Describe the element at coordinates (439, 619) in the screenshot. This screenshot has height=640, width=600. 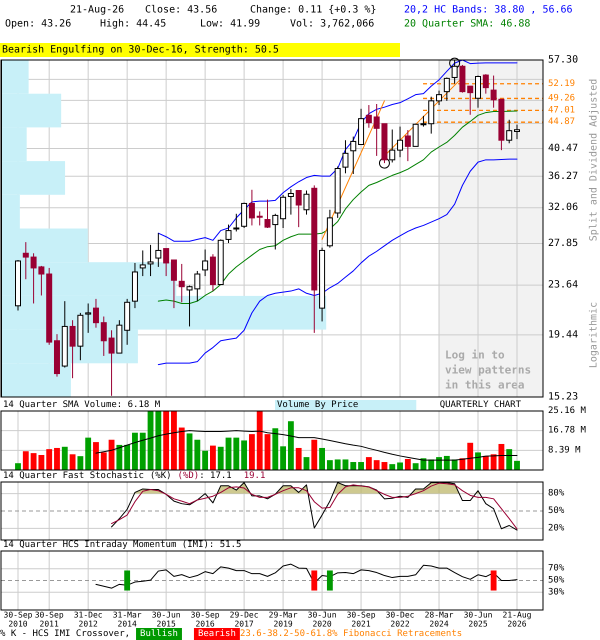
I see `x-tick-label: 28-Mar 2024` at that location.